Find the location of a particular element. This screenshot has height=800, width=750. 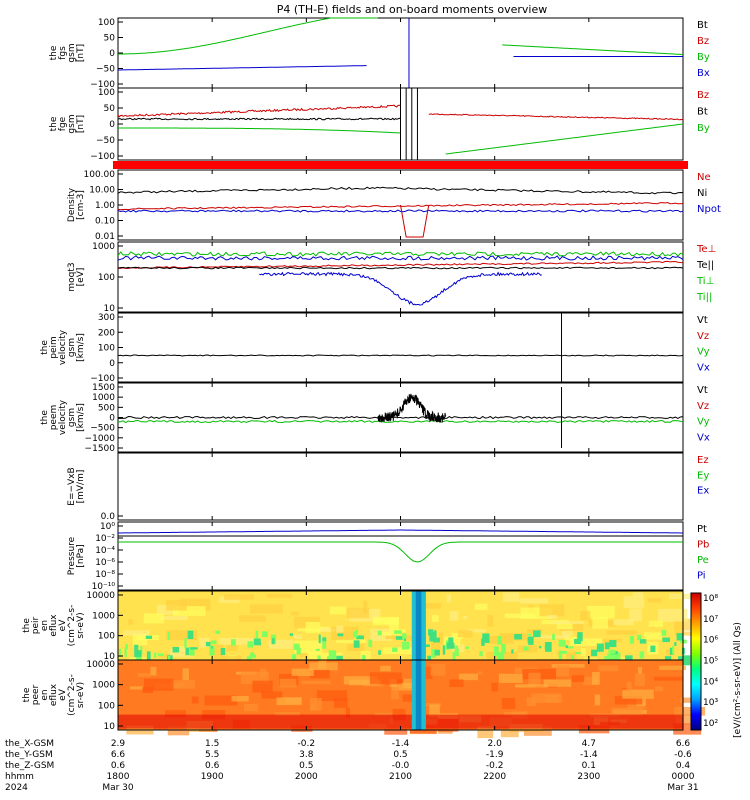

series-vt-burst is located at coordinates (412, 408).